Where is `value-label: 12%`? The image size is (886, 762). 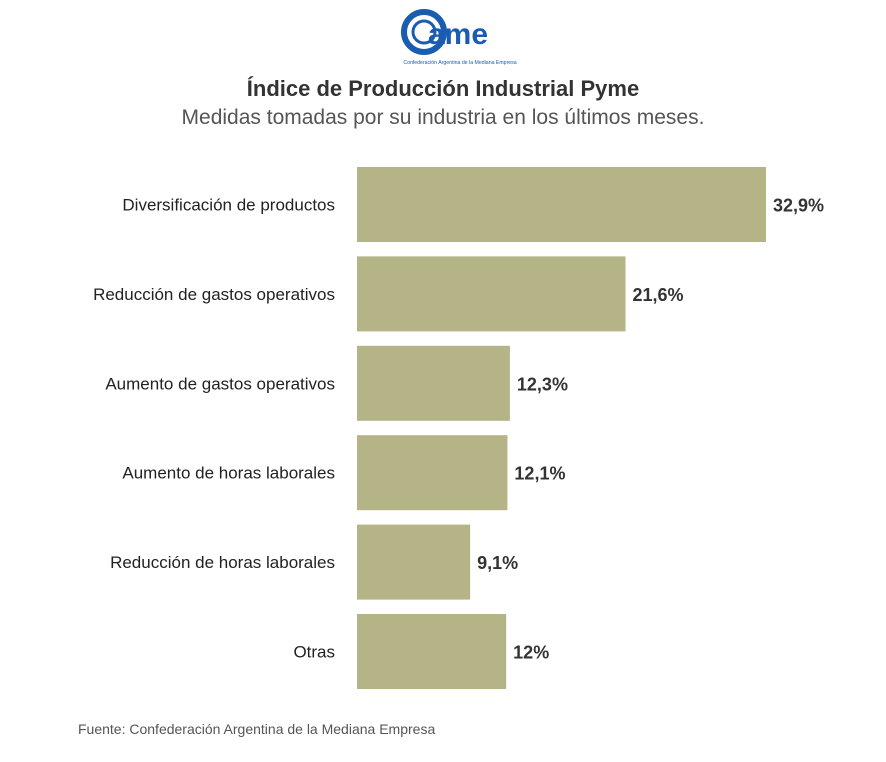
value-label: 12% is located at coordinates (531, 653).